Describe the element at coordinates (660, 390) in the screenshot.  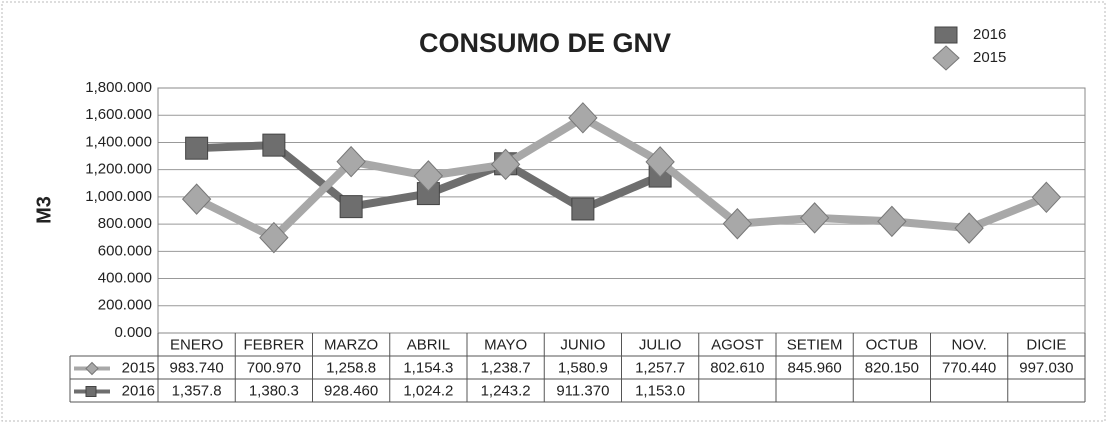
I see `table-cell: 1,153.0` at that location.